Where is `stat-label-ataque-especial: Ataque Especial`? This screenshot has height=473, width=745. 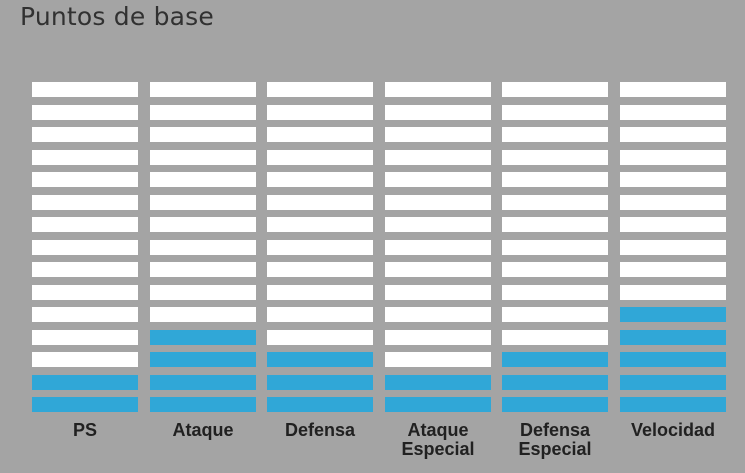
stat-label-ataque-especial: Ataque Especial is located at coordinates (438, 440).